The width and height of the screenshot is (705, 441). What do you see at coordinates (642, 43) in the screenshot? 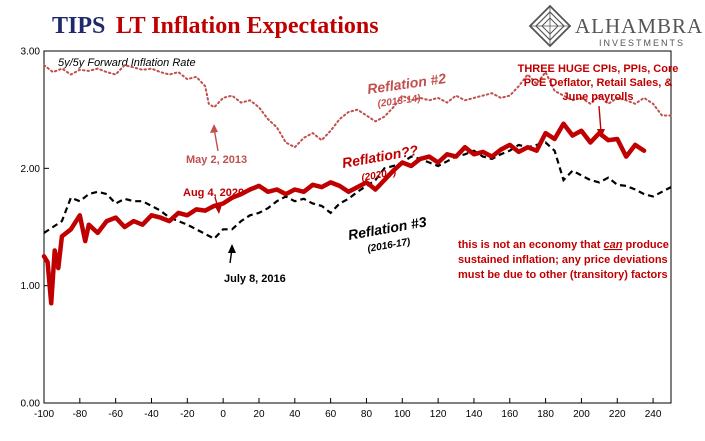
I see `logo-subtext: INVESTMENTS` at bounding box center [642, 43].